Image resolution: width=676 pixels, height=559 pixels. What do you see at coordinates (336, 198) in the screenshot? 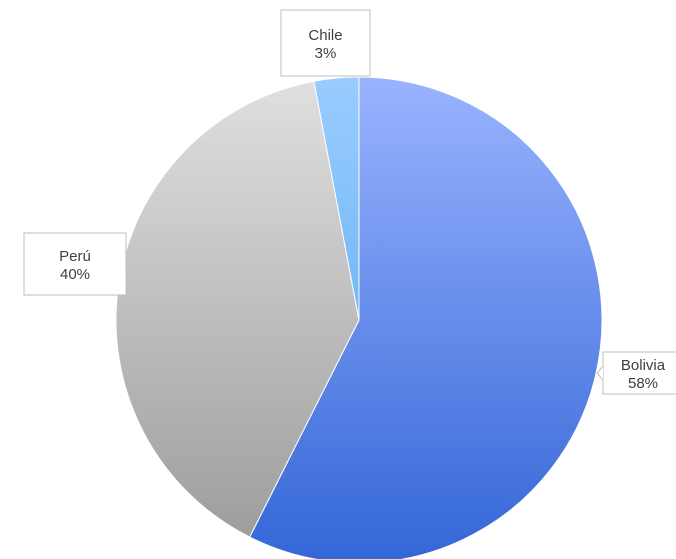
I see `pie-slice-chile` at bounding box center [336, 198].